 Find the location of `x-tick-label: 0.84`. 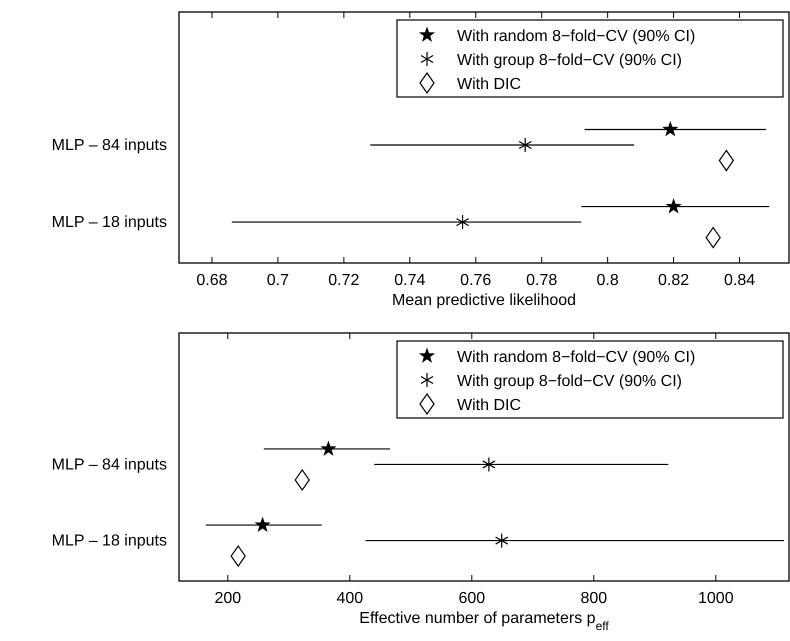

x-tick-label: 0.84 is located at coordinates (740, 280).